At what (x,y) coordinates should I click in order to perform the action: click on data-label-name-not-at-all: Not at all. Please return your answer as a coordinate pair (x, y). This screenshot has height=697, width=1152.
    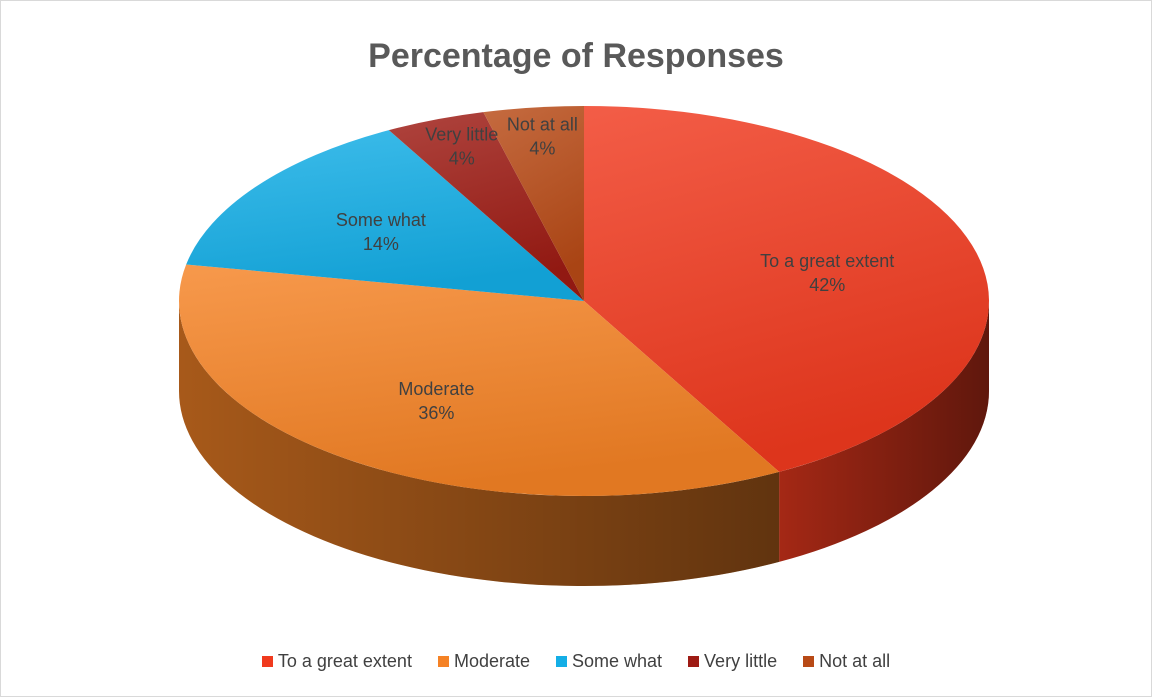
    Looking at the image, I should click on (542, 124).